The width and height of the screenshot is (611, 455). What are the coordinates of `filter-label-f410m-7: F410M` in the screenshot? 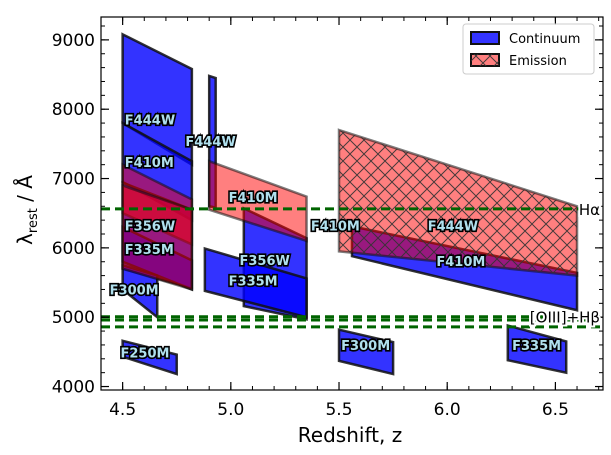 It's located at (253, 198).